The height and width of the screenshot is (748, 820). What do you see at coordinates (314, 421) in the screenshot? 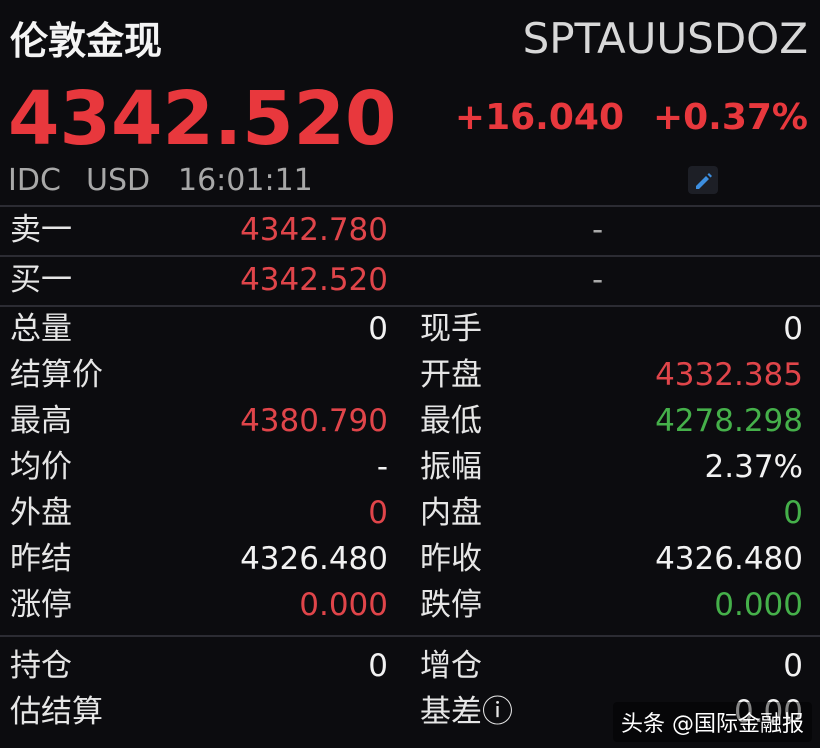
I see `stat-value: 4380.790` at bounding box center [314, 421].